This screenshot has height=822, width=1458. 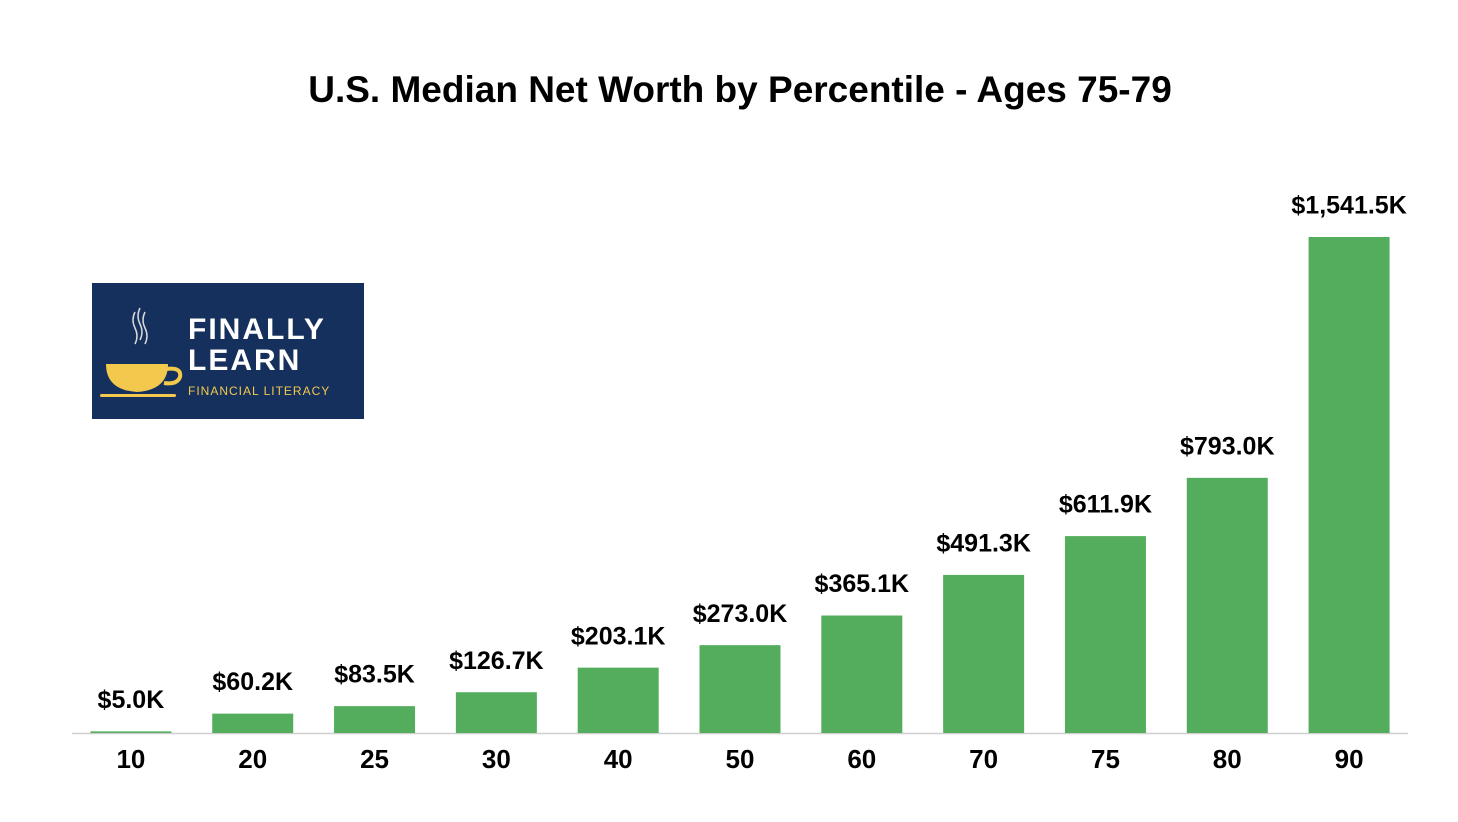 I want to click on x-tick-label: 75, so click(x=1105, y=759).